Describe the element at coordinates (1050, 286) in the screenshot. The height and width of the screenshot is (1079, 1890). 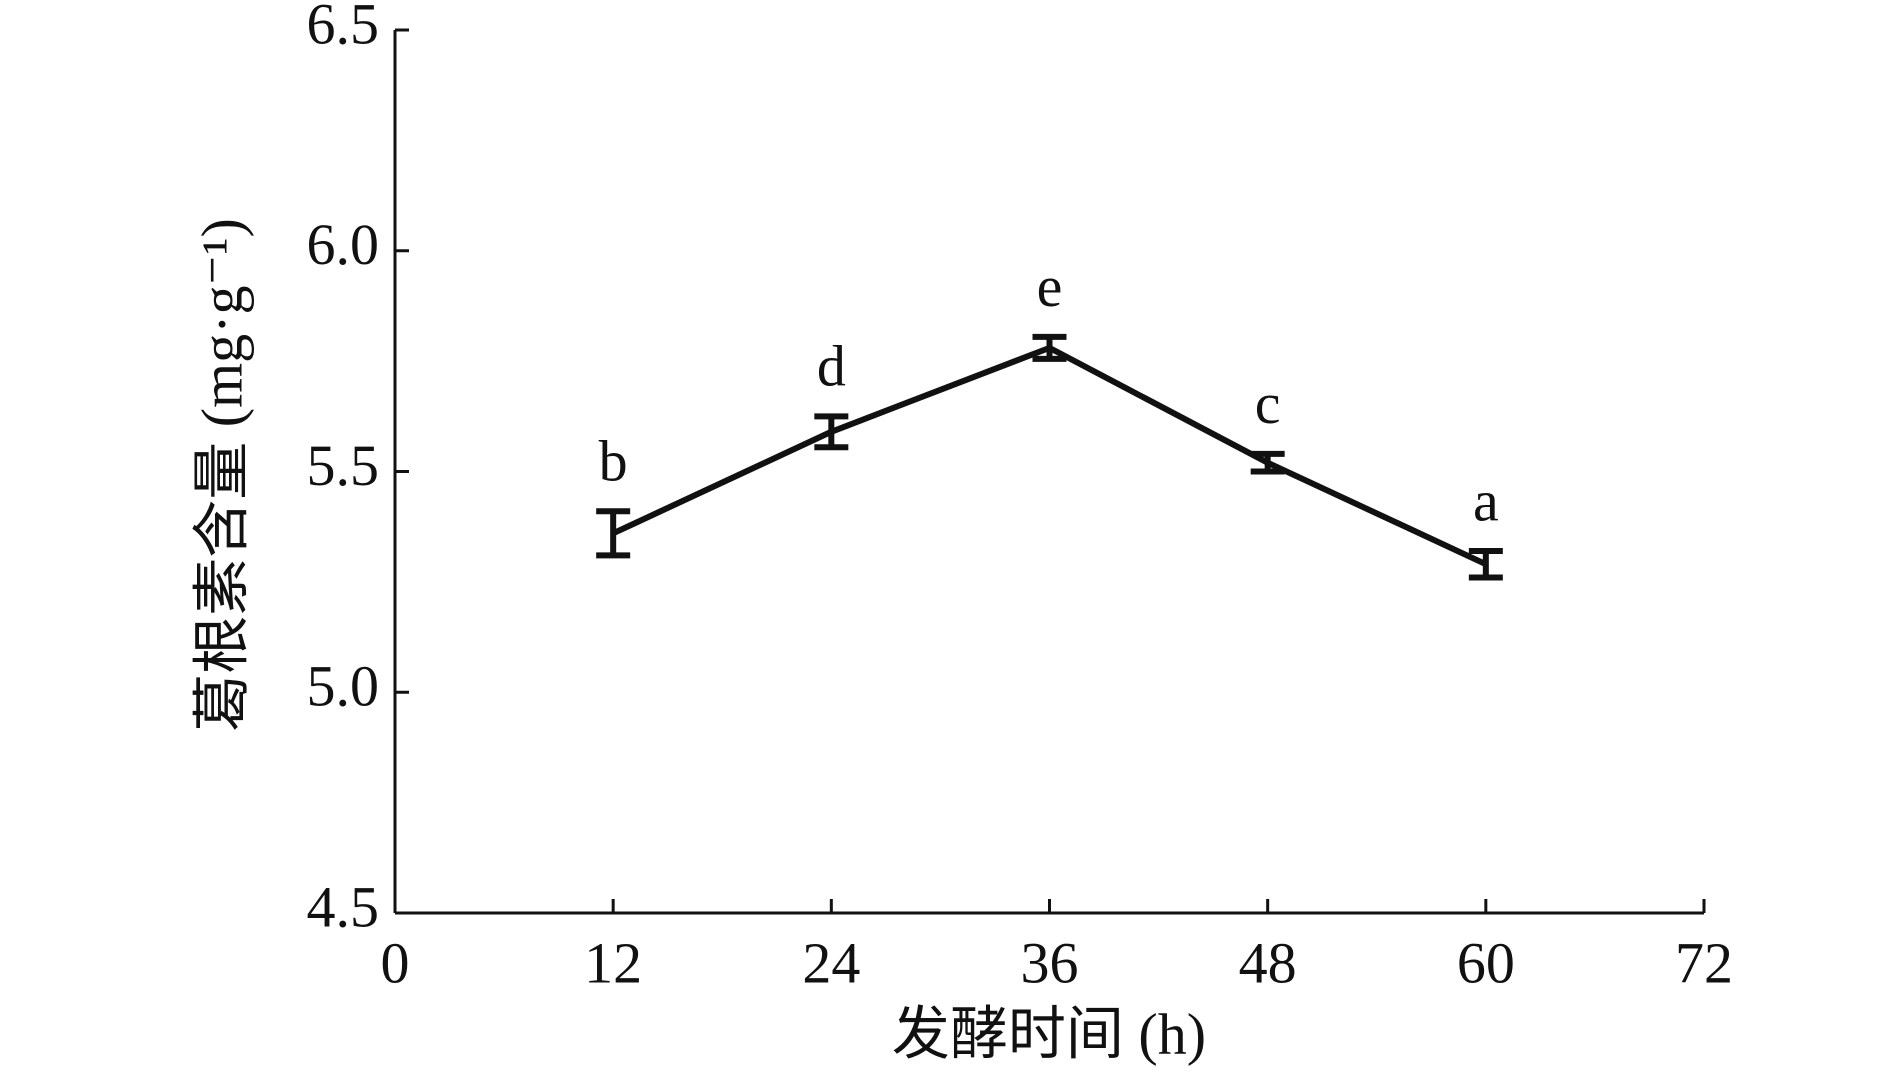
I see `significance-label: e` at that location.